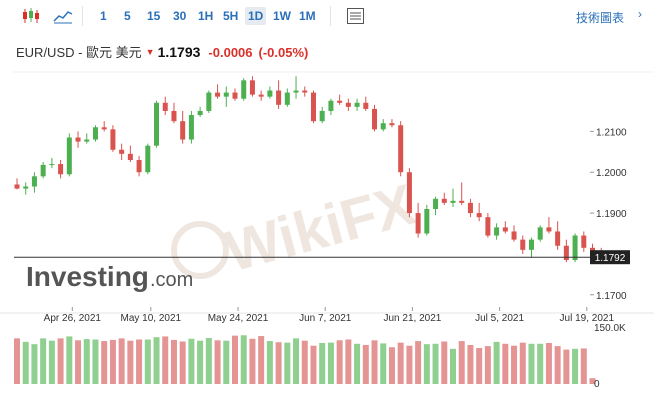  What do you see at coordinates (63, 16) in the screenshot?
I see `area-chart-icon` at bounding box center [63, 16].